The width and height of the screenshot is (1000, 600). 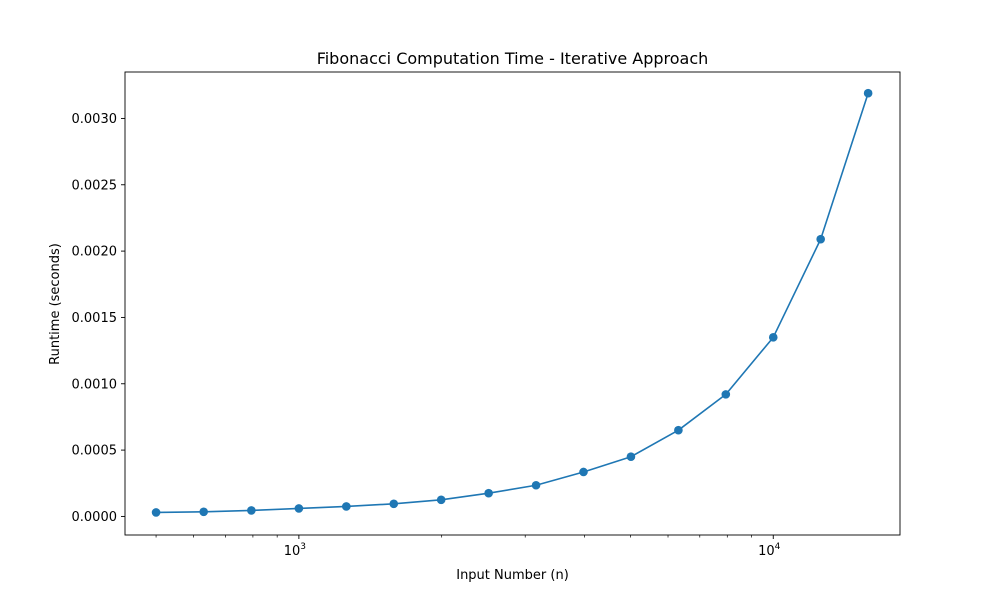 What do you see at coordinates (95, 119) in the screenshot?
I see `y-tick-label: 0.0030` at bounding box center [95, 119].